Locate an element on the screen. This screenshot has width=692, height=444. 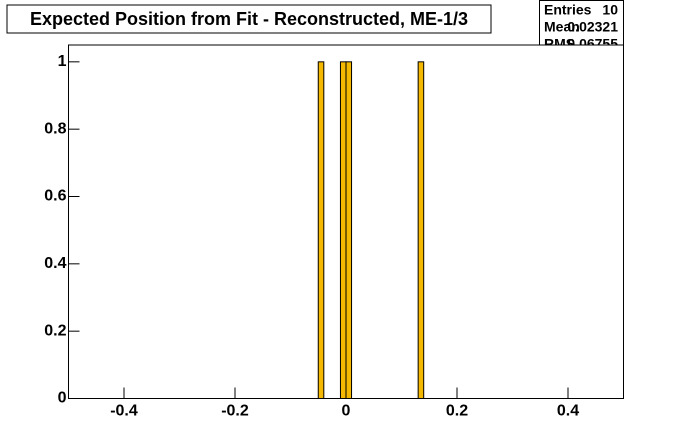
x-tick-label: 0 is located at coordinates (346, 411).